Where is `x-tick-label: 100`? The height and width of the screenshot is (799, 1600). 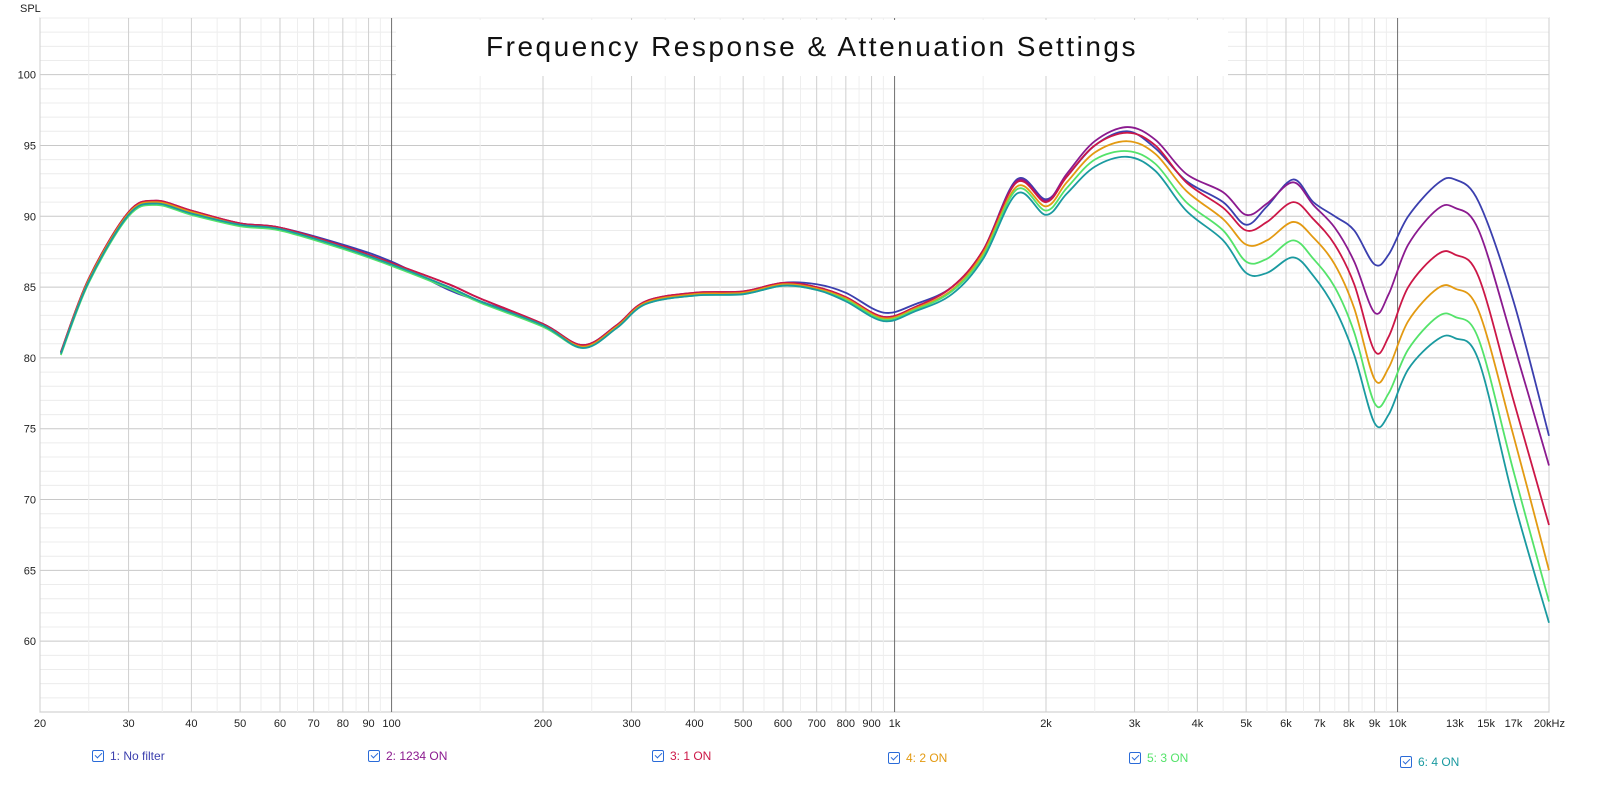
x-tick-label: 100 is located at coordinates (391, 724).